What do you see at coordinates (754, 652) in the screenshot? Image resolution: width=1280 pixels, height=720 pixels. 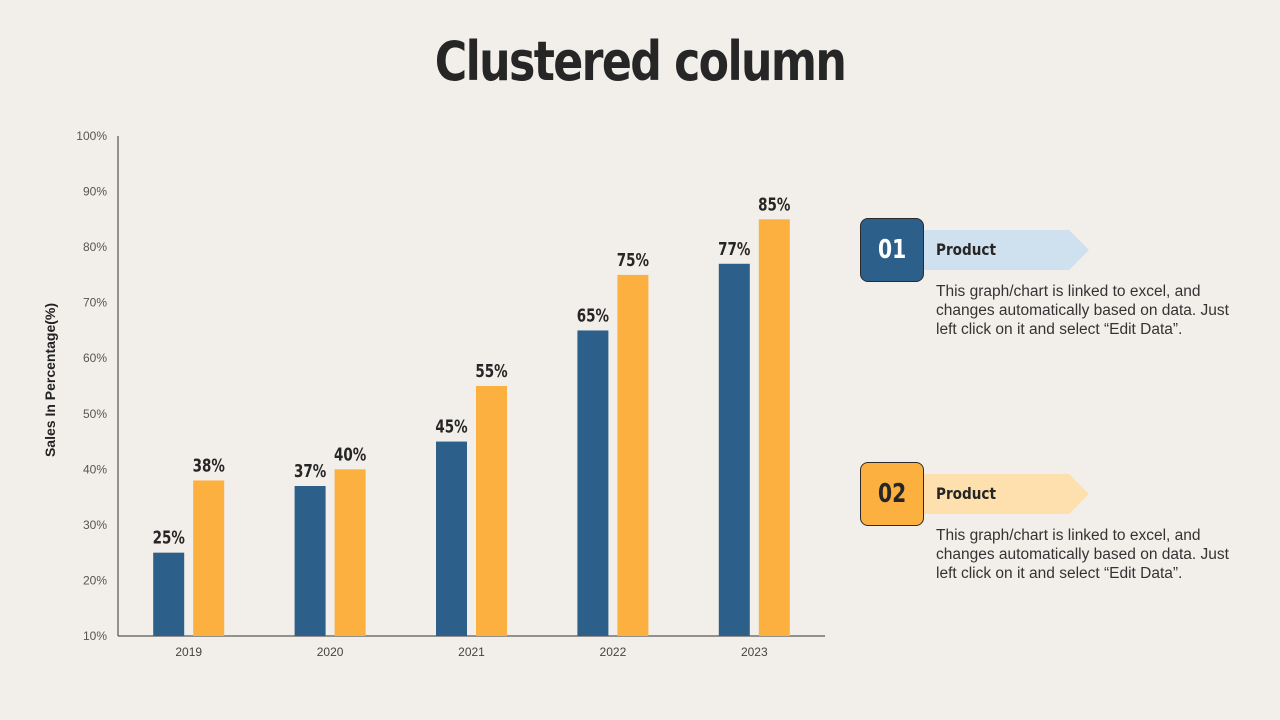 I see `x-tick-label: 2023` at bounding box center [754, 652].